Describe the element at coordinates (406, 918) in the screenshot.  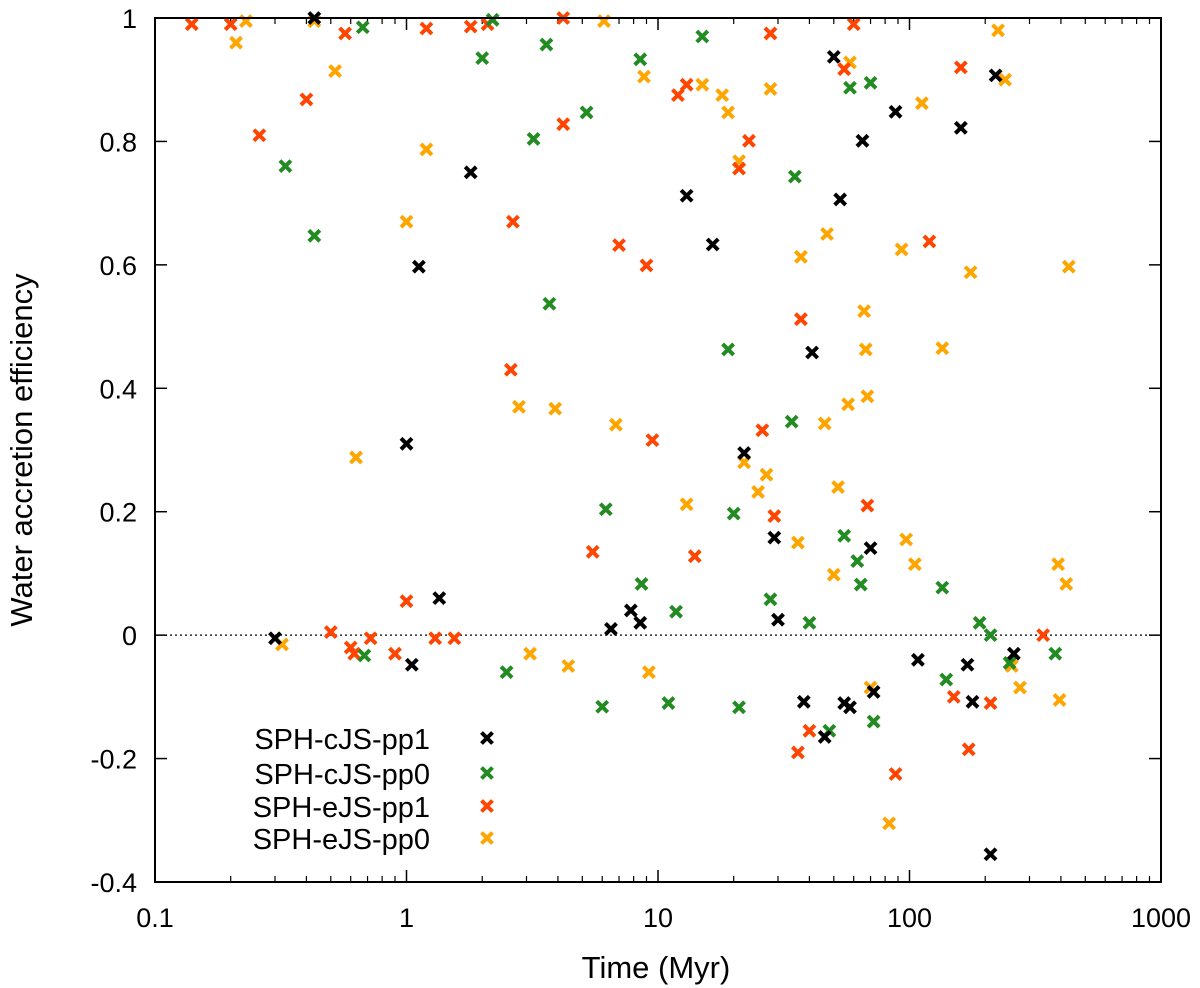
I see `x-tick-label: 1` at that location.